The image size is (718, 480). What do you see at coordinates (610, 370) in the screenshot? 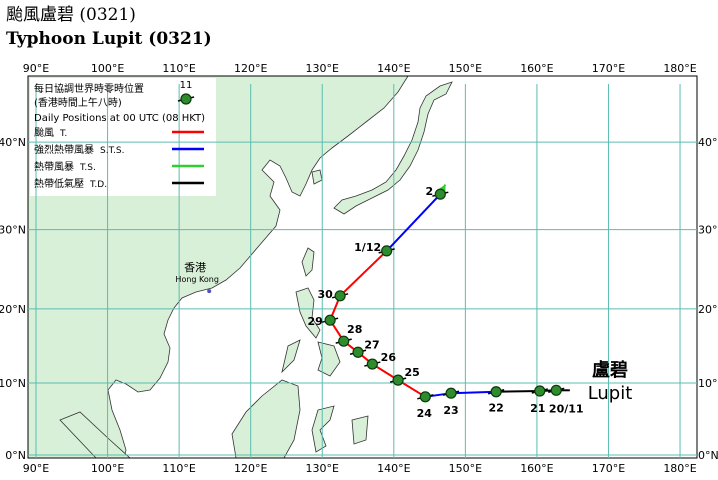
I see `storm-name-zh: 盧碧` at bounding box center [610, 370].